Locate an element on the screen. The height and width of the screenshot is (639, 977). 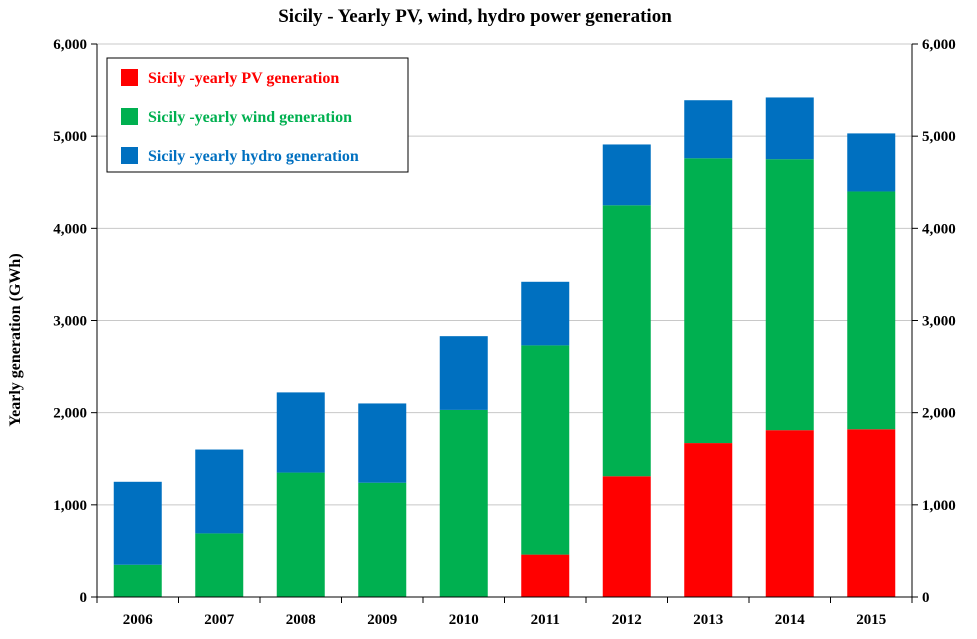
y-tick-label-left: 2,000 is located at coordinates (70, 414).